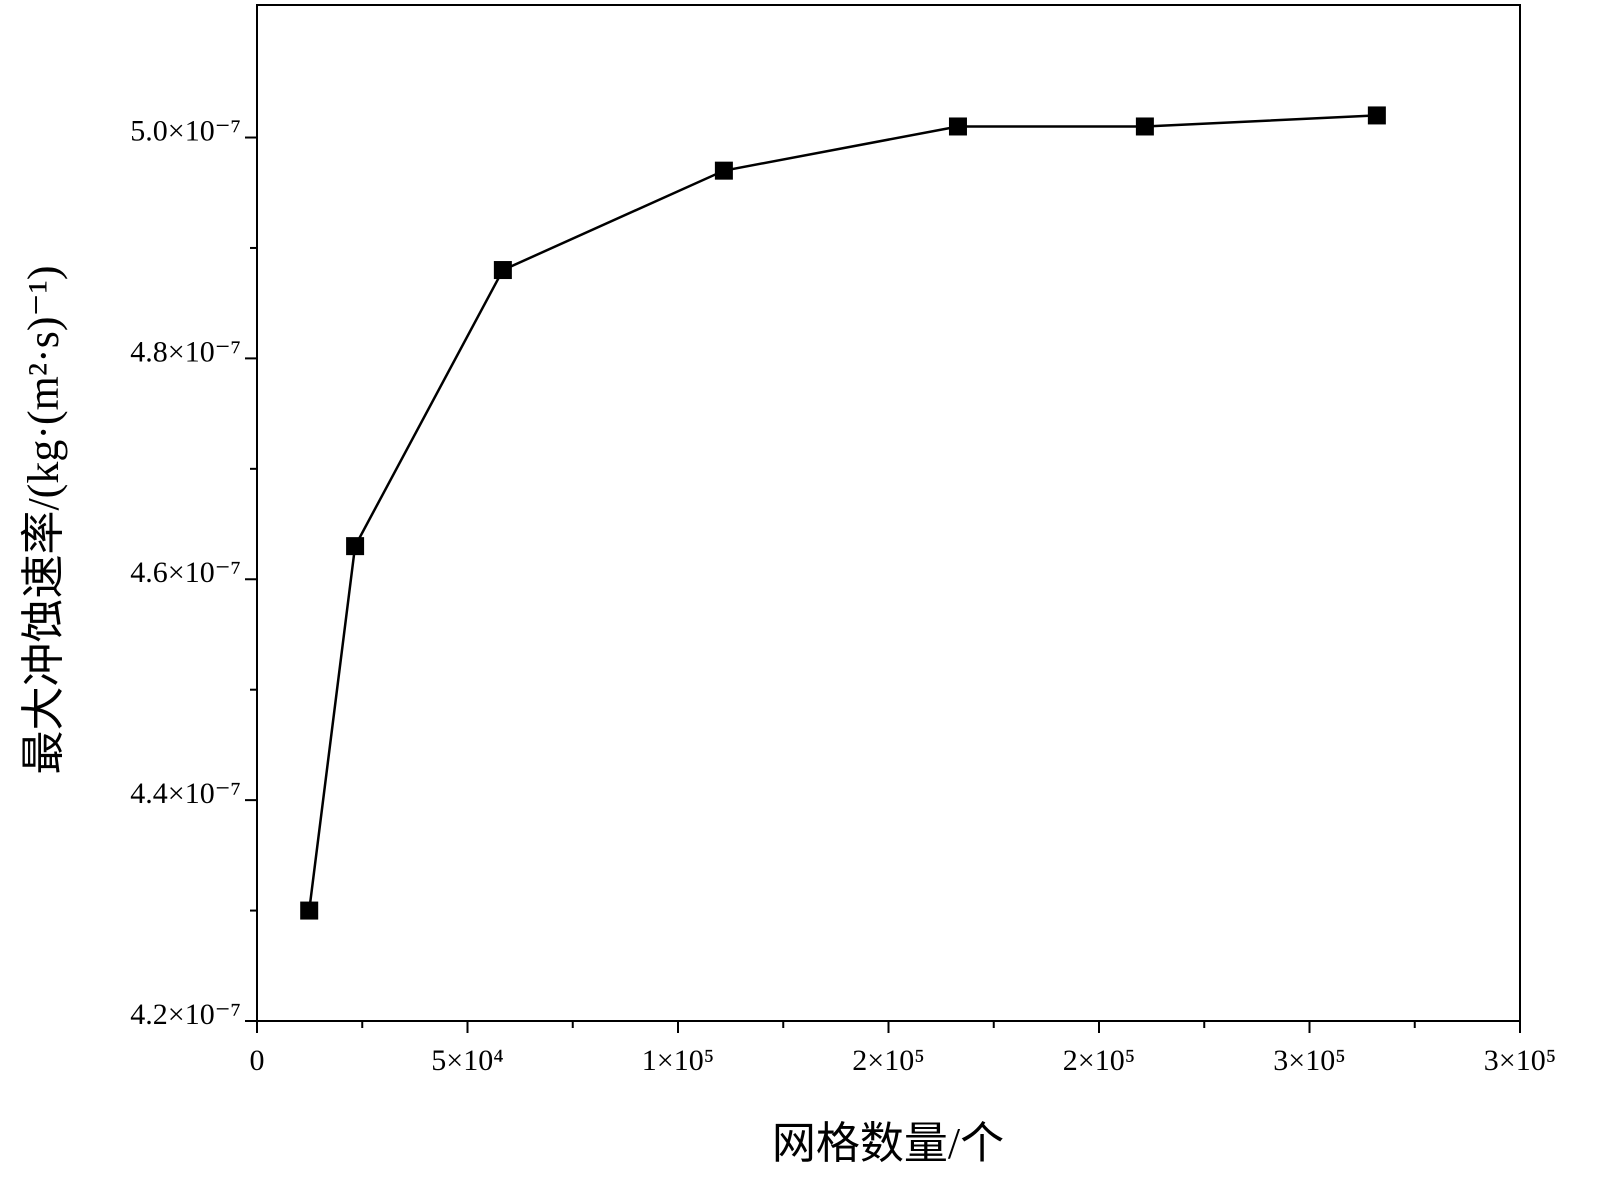 This screenshot has width=1600, height=1181. Describe the element at coordinates (467, 1060) in the screenshot. I see `x-tick-label: 5×10⁴` at that location.